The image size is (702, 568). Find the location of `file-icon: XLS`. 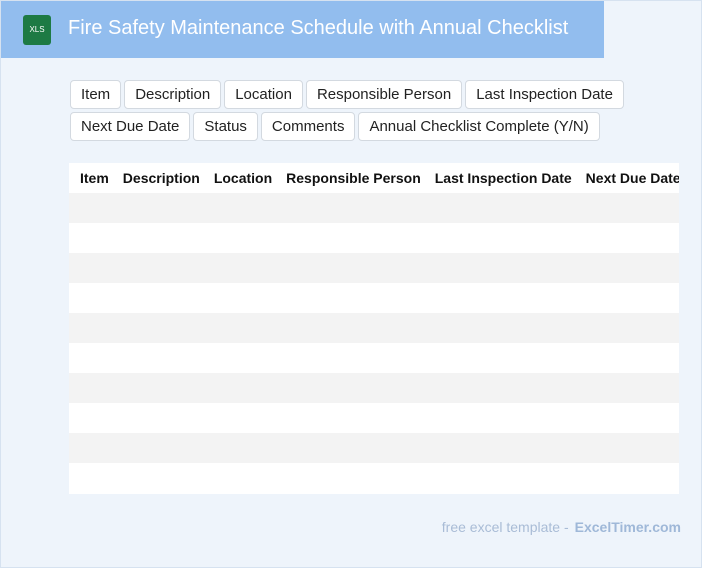

file-icon: XLS is located at coordinates (37, 30).